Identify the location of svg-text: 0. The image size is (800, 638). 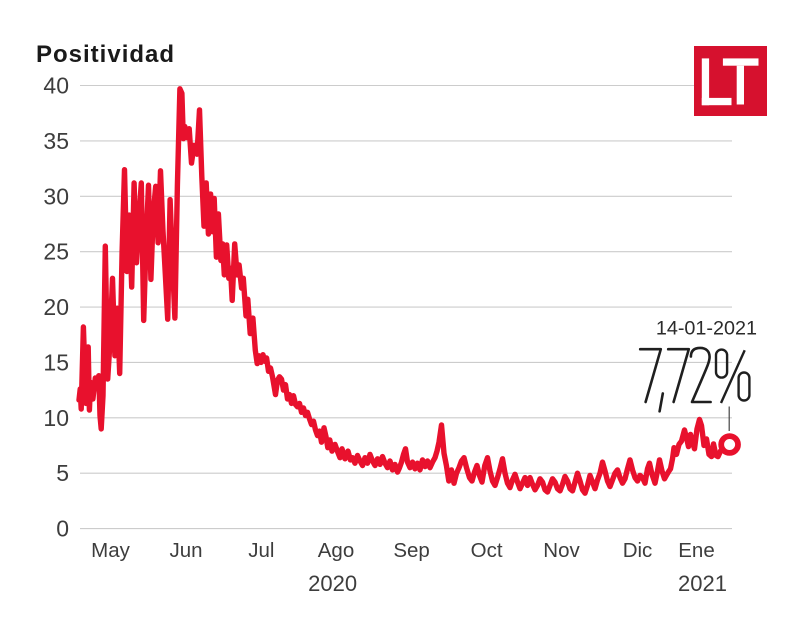
(62, 529).